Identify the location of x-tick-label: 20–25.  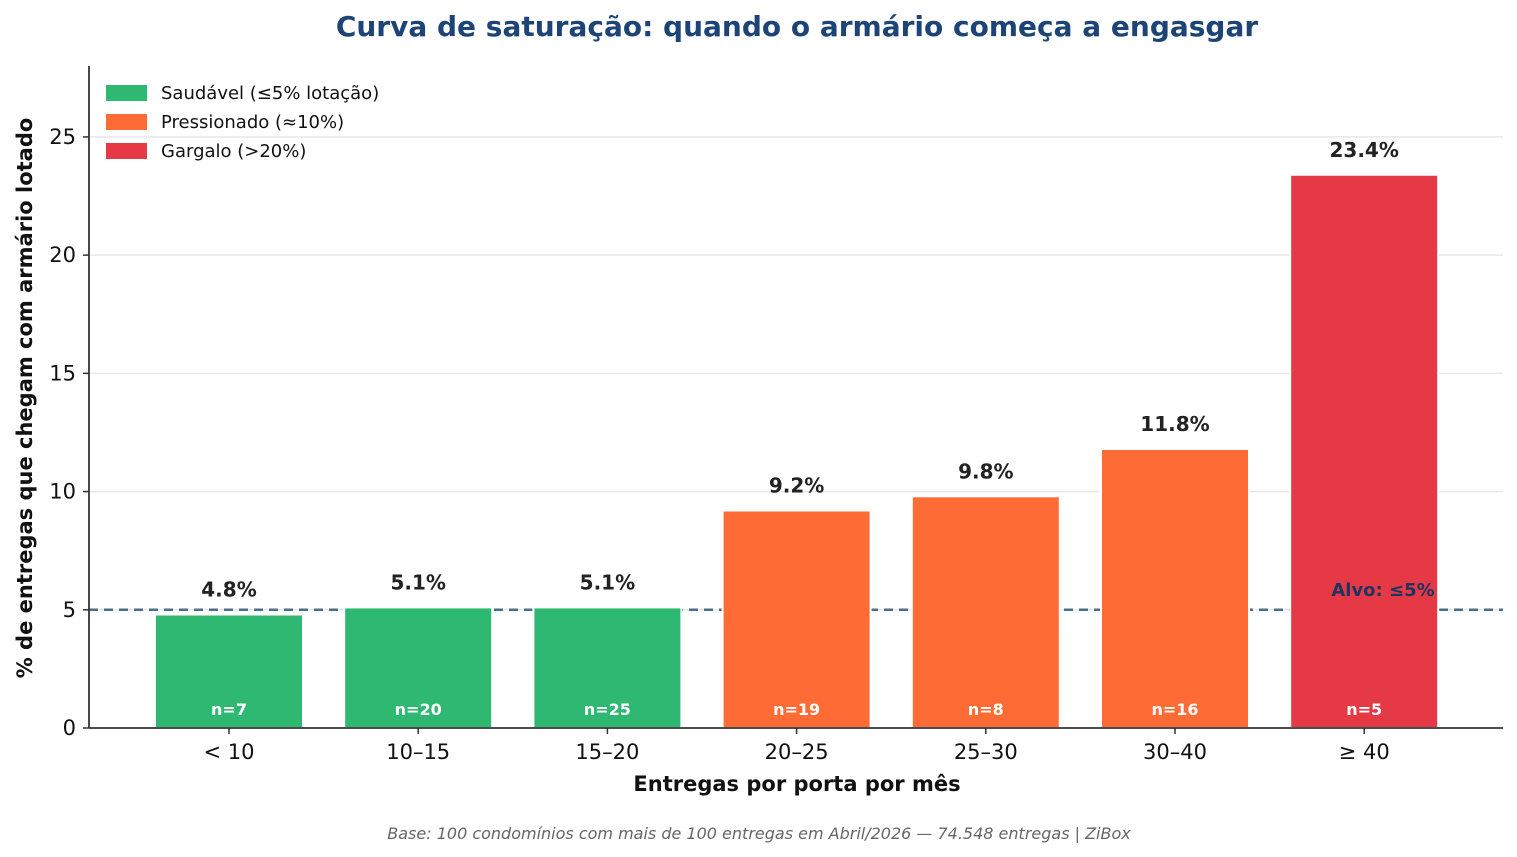
(797, 752).